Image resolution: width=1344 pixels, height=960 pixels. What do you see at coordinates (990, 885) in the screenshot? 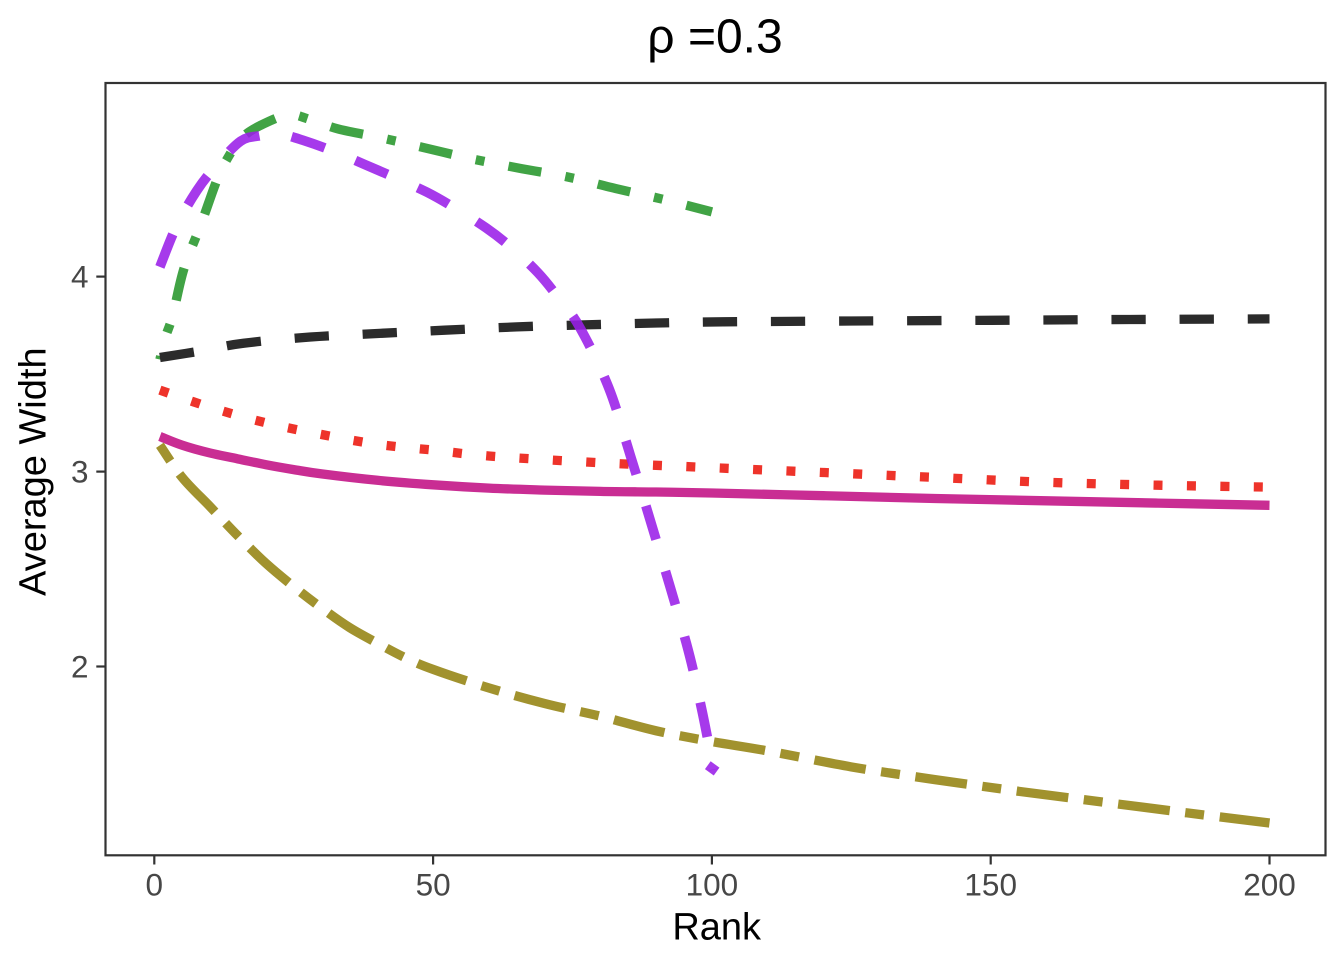
I see `svg-text: 150` at bounding box center [990, 885].